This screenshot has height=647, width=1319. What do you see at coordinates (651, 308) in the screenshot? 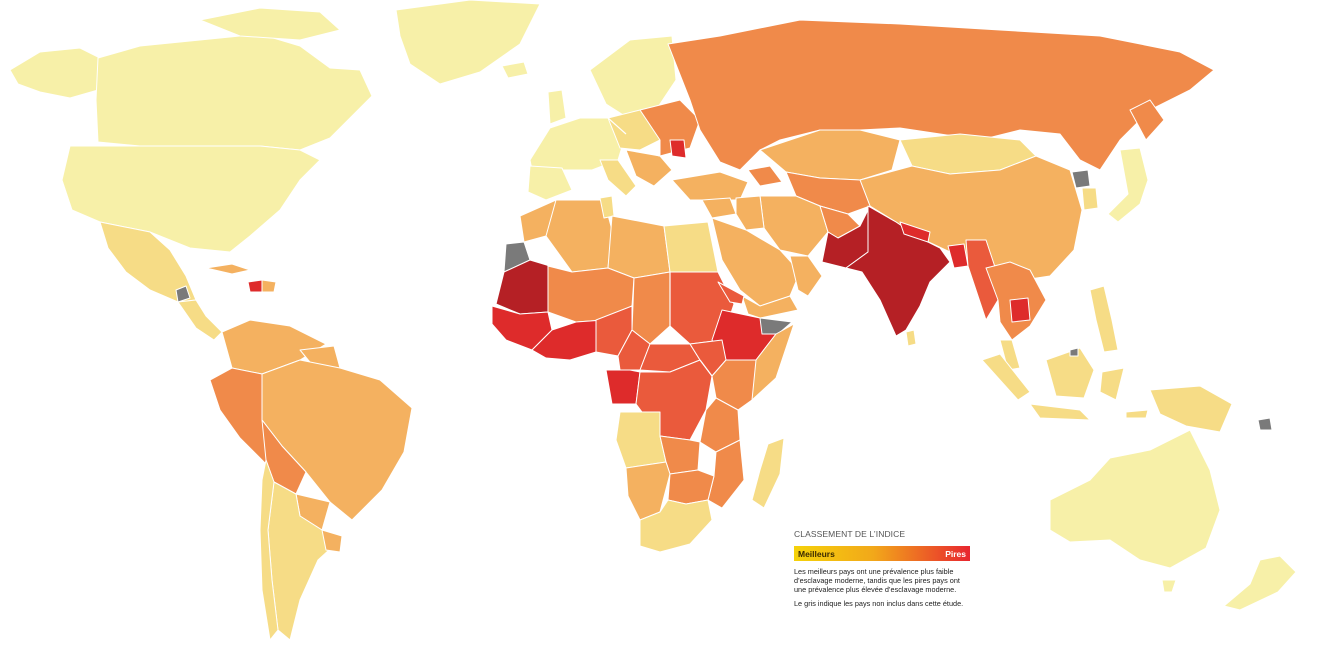
I see `region-chad` at bounding box center [651, 308].